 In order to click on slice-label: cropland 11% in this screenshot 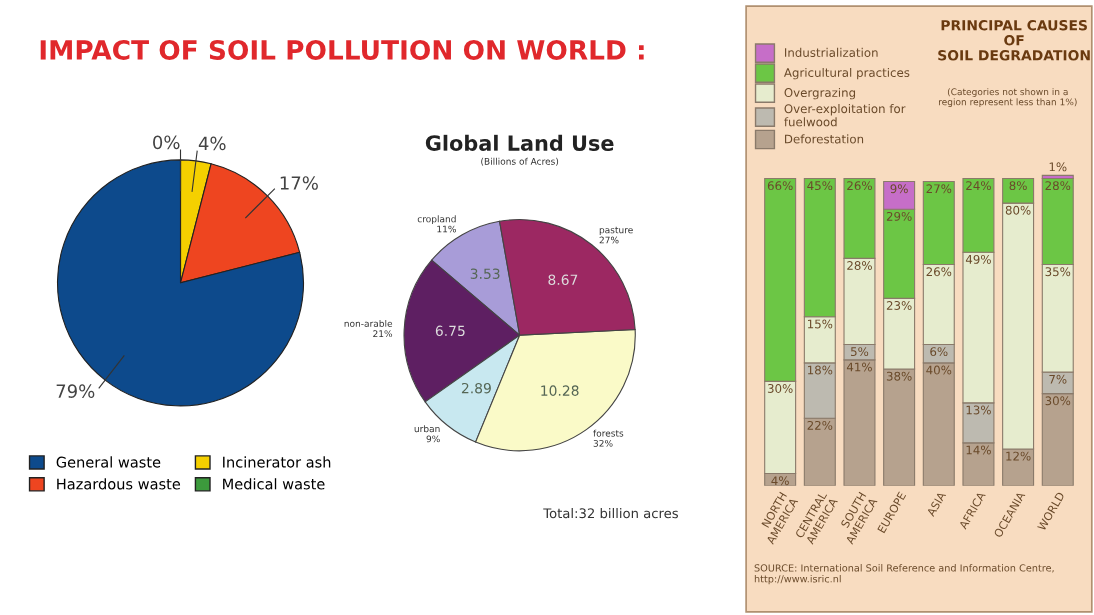, I will do `click(436, 224)`.